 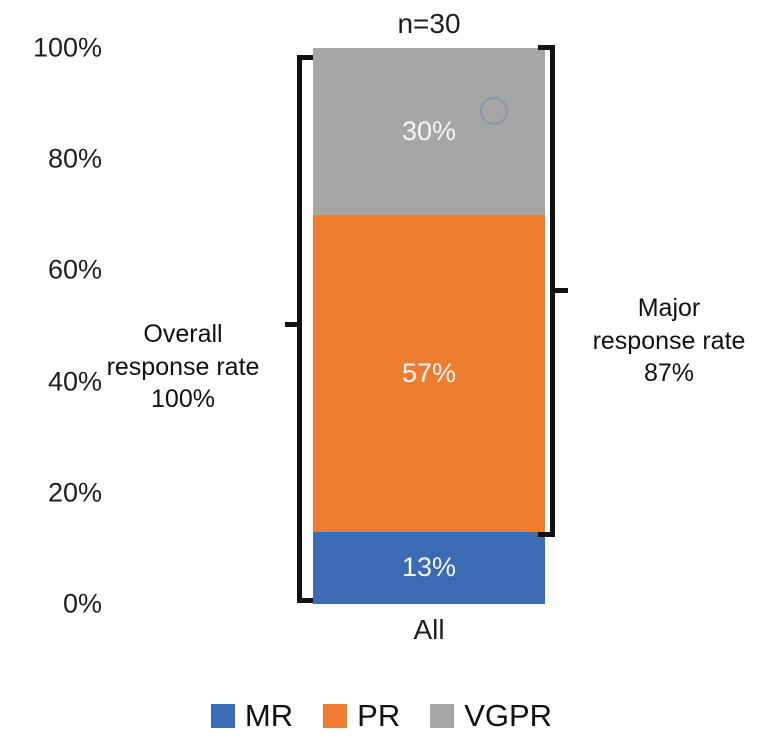 What do you see at coordinates (82, 603) in the screenshot?
I see `y-tick-label: 0%` at bounding box center [82, 603].